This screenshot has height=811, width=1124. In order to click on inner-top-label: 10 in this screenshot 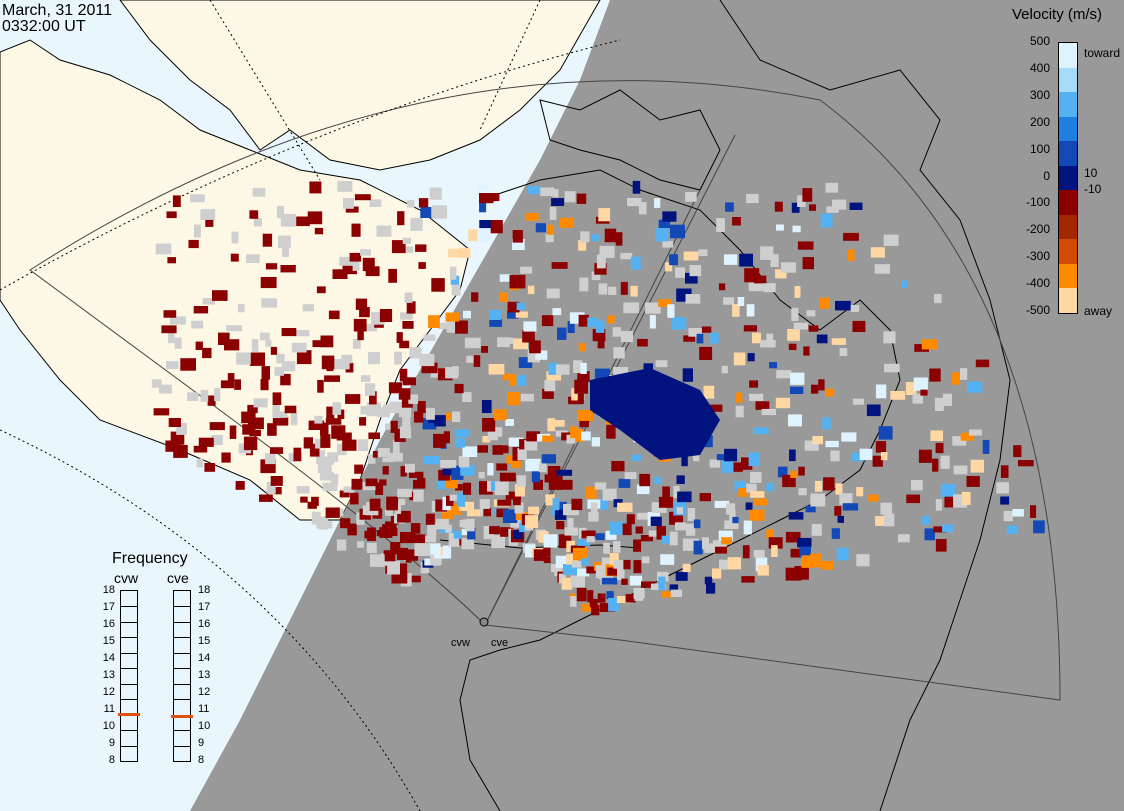, I will do `click(1091, 173)`.